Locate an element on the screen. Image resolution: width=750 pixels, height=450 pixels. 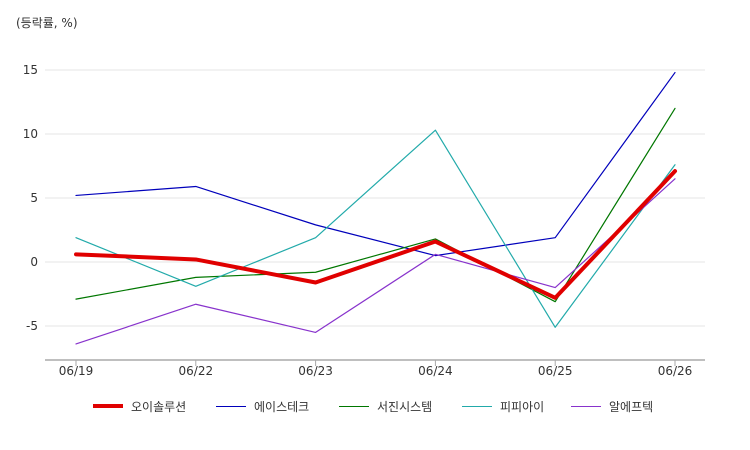
legend-label: 알에프텍 is located at coordinates (631, 406).